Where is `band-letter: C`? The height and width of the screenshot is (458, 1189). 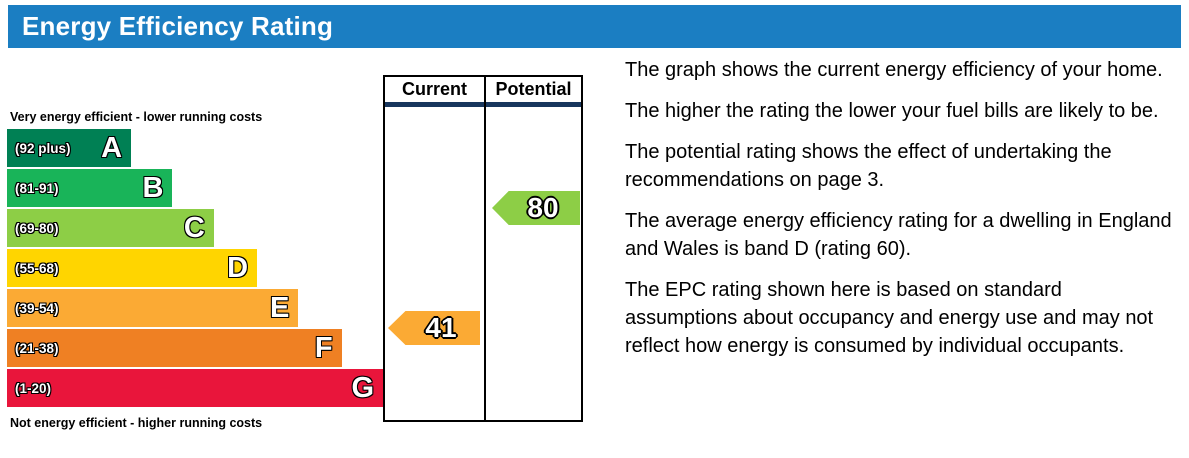 band-letter: C is located at coordinates (194, 227).